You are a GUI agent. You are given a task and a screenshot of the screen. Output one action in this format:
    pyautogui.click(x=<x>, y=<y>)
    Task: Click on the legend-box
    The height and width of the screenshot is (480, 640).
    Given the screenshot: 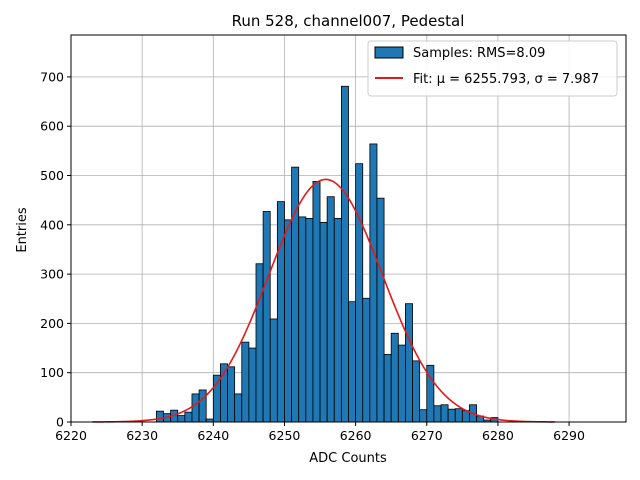 What is the action you would take?
    pyautogui.click(x=492, y=68)
    